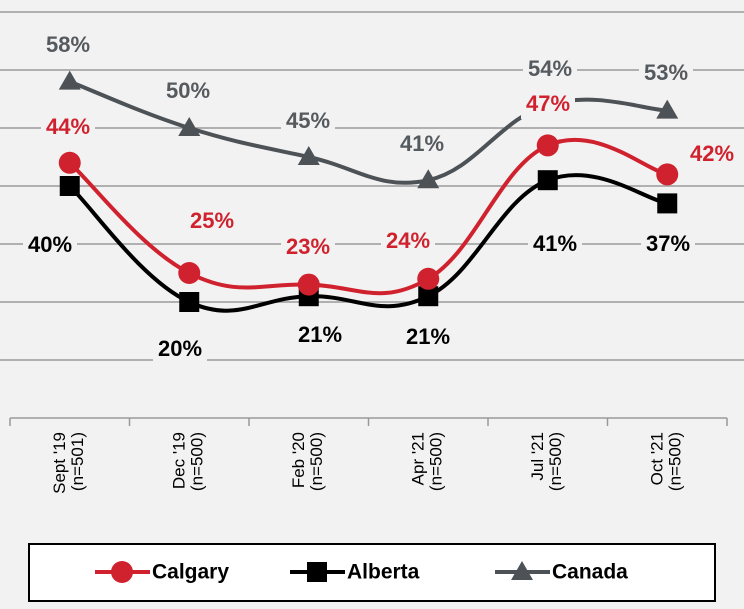 This screenshot has height=609, width=744. What do you see at coordinates (298, 460) in the screenshot?
I see `x-tick-label-line: Feb '20` at bounding box center [298, 460].